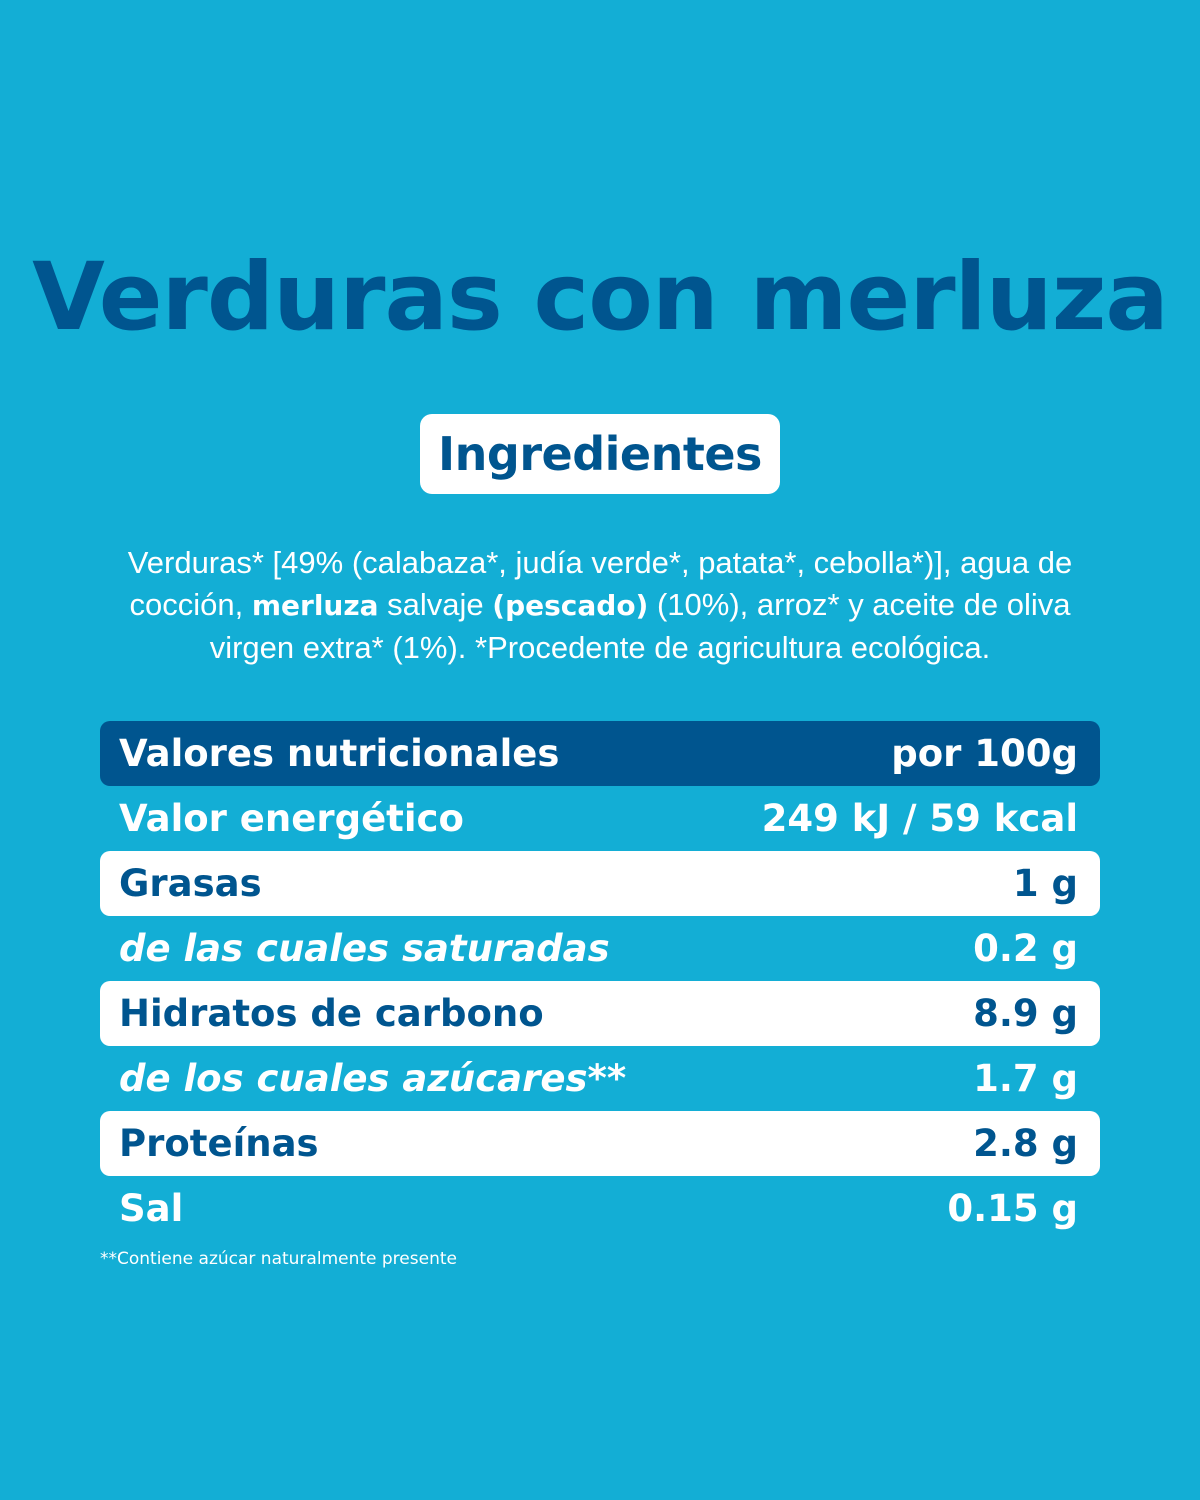  I want to click on nutrition-row-energy: Valor energético 249 kJ / 59 kcal, so click(600, 818).